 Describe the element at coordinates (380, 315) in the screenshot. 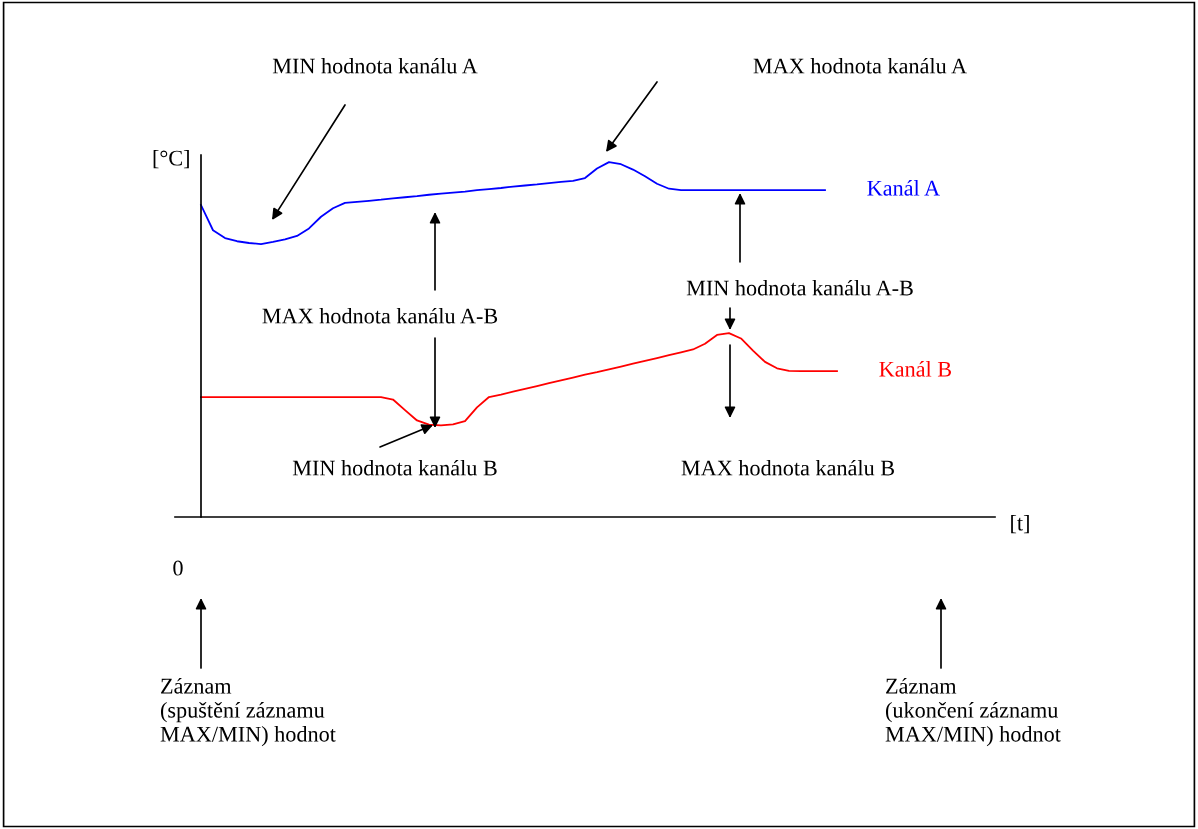

I see `annotation: MAX hodnota kanálu A-B` at that location.